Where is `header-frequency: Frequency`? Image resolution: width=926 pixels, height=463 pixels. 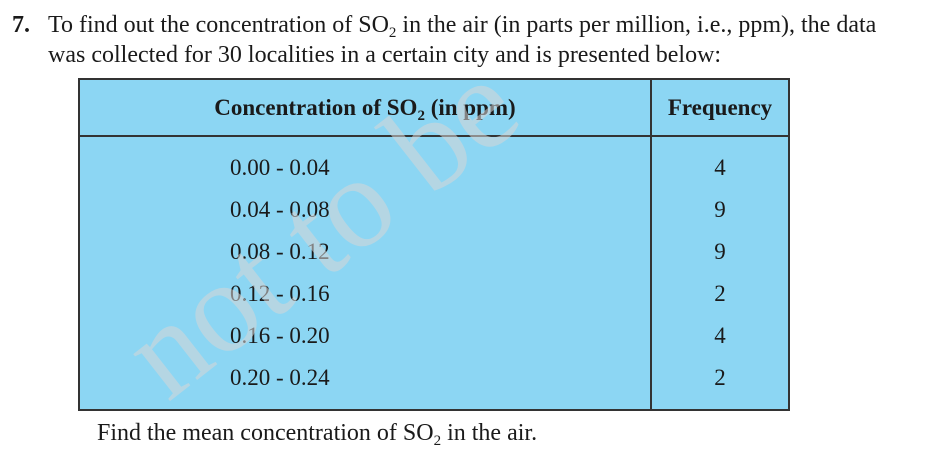
header-frequency: Frequency is located at coordinates (720, 108).